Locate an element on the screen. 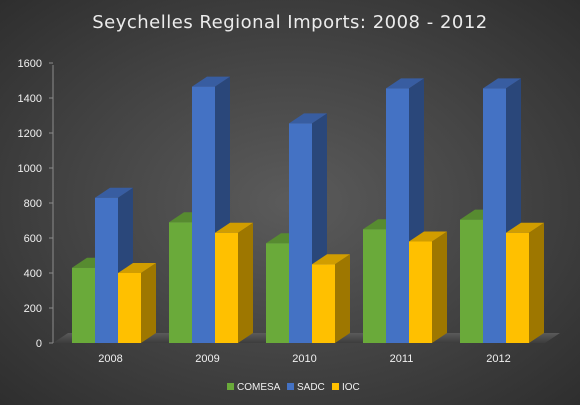 The height and width of the screenshot is (405, 580). x-tick-label: 2011 is located at coordinates (402, 359).